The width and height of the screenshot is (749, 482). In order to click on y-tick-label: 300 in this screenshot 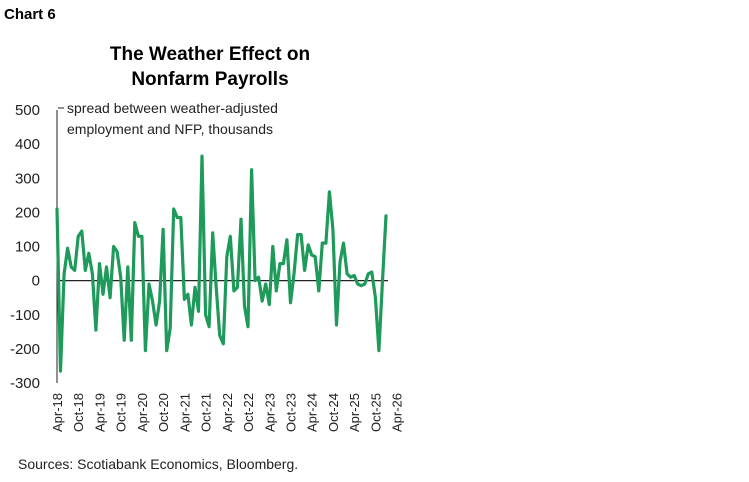, I will do `click(27, 178)`.